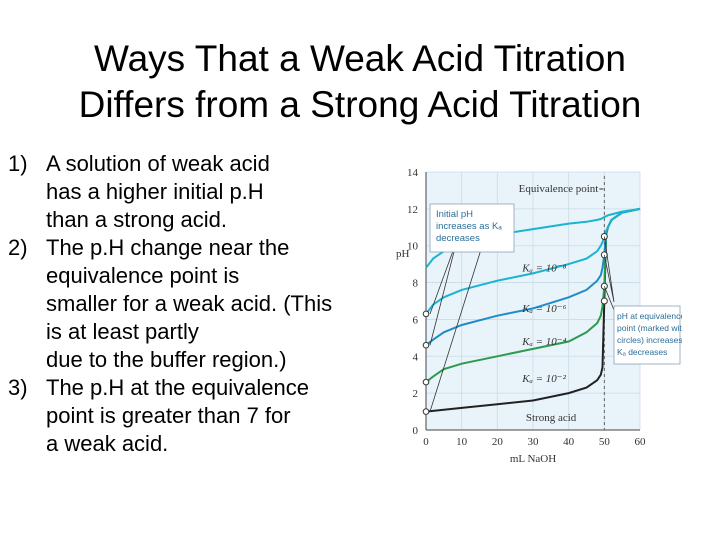  What do you see at coordinates (122, 331) in the screenshot?
I see `text-line: is at least partly` at bounding box center [122, 331].